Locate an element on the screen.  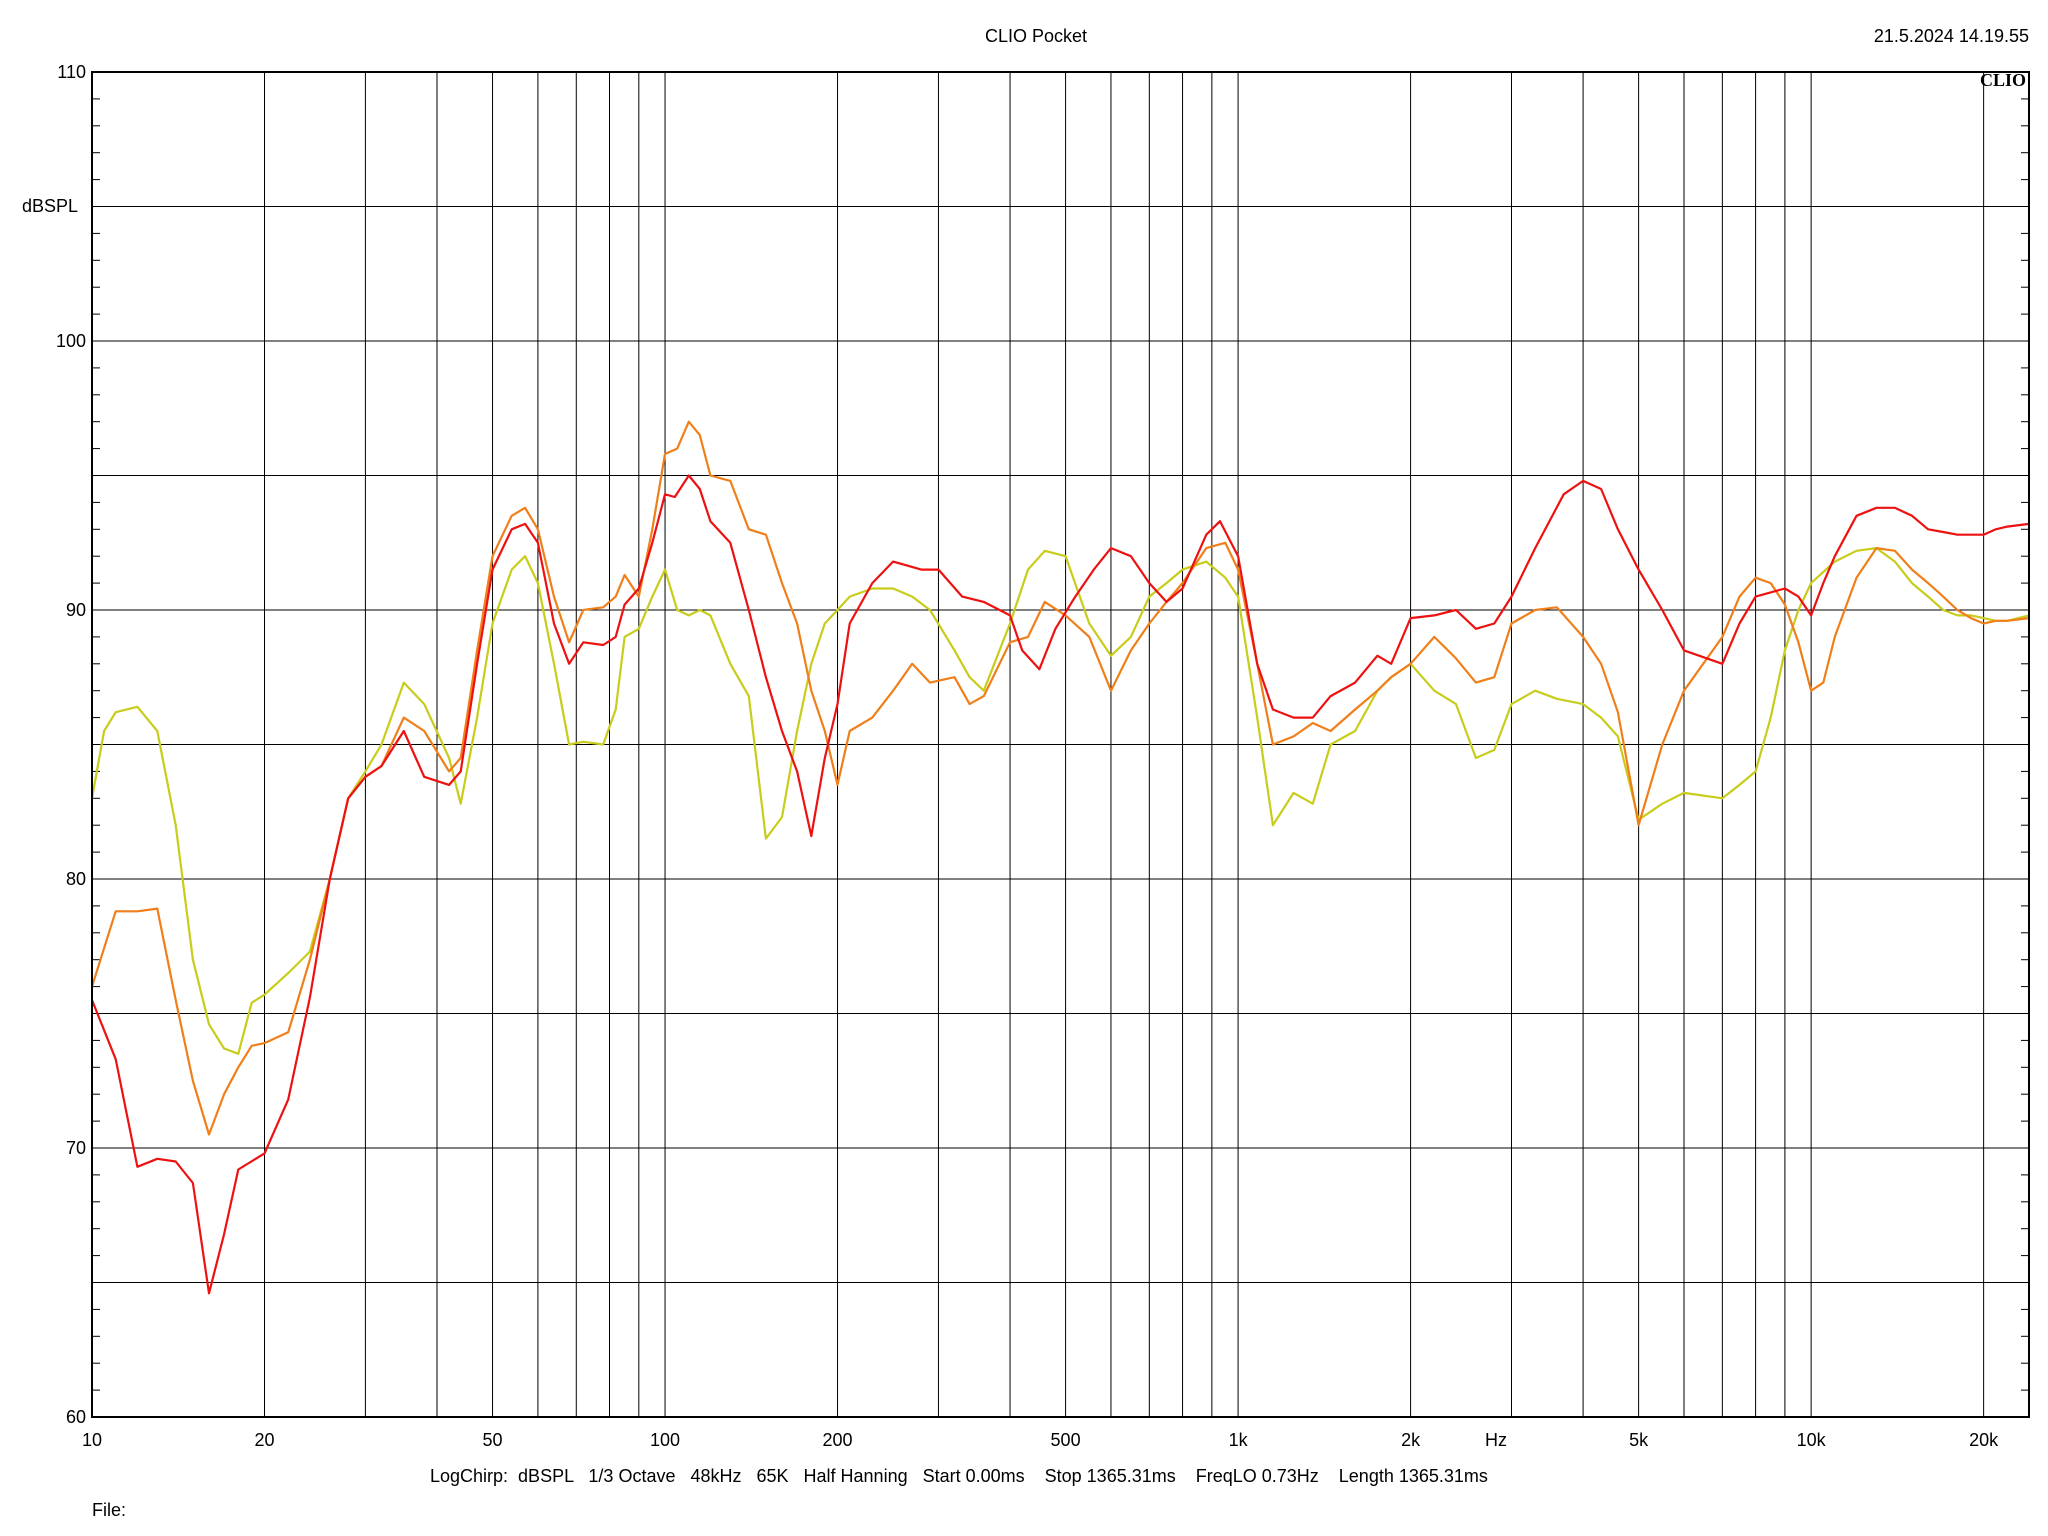
x-tick-label: 20 is located at coordinates (264, 1440).